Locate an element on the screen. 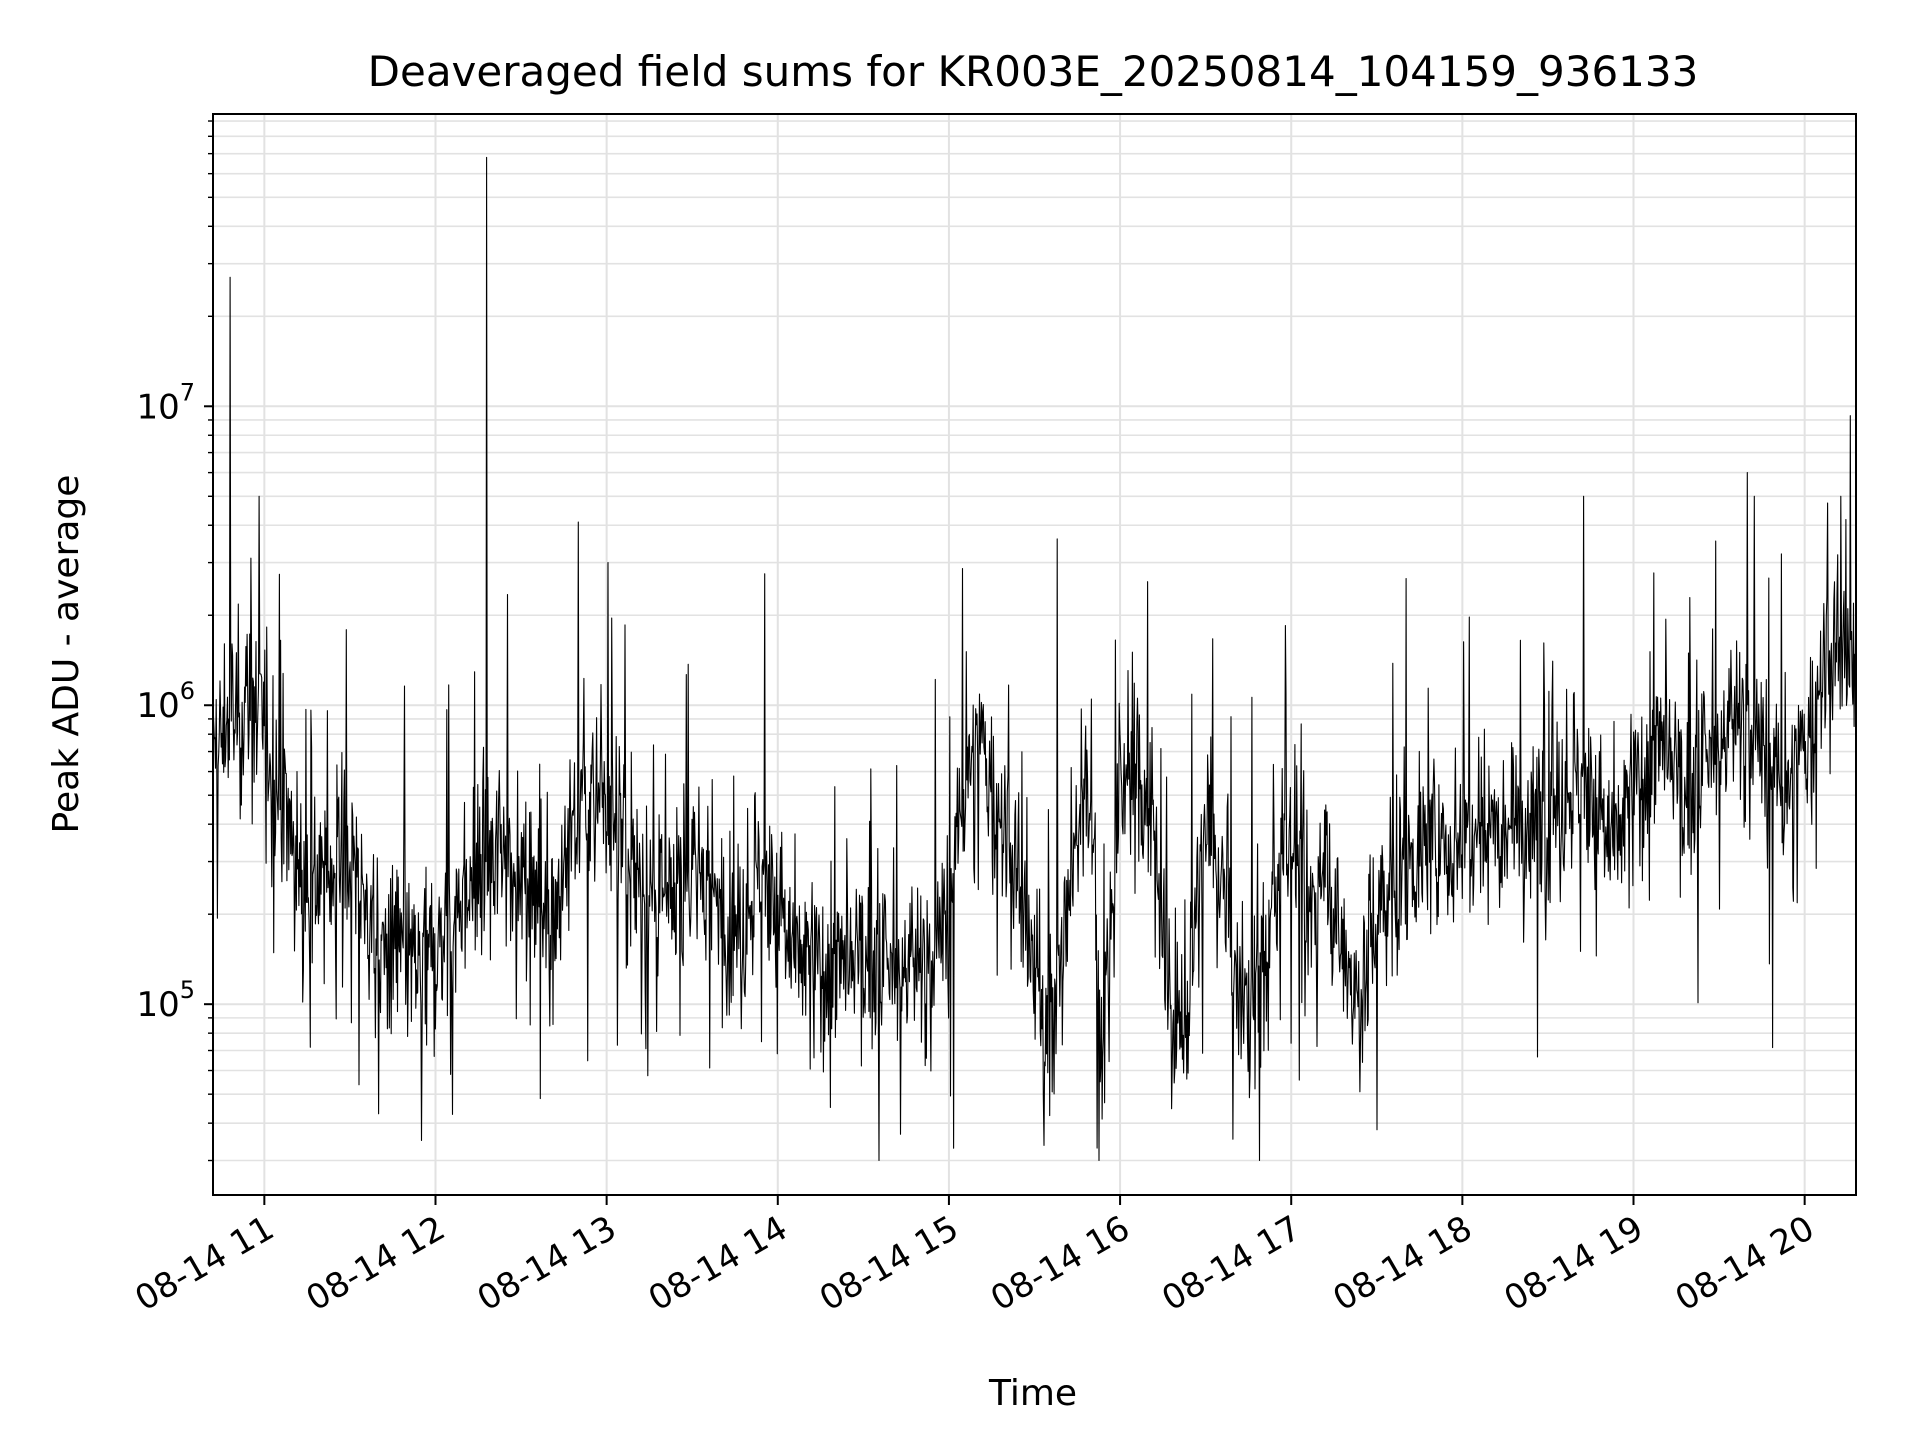  y-axis-label: Peak ADU - average is located at coordinates (66, 654).